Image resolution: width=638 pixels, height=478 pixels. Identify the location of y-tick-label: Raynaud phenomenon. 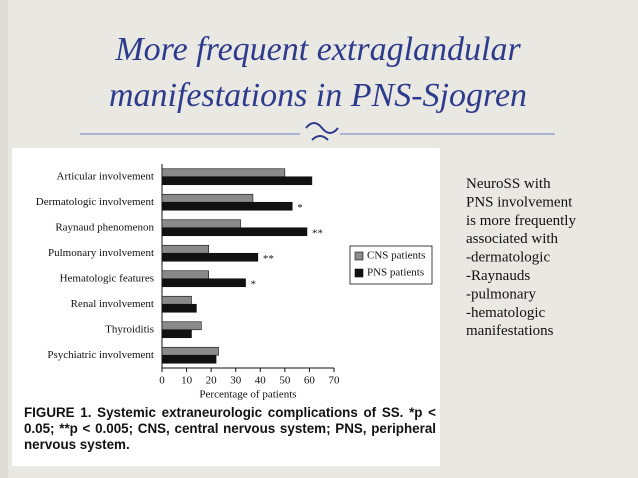
(104, 227).